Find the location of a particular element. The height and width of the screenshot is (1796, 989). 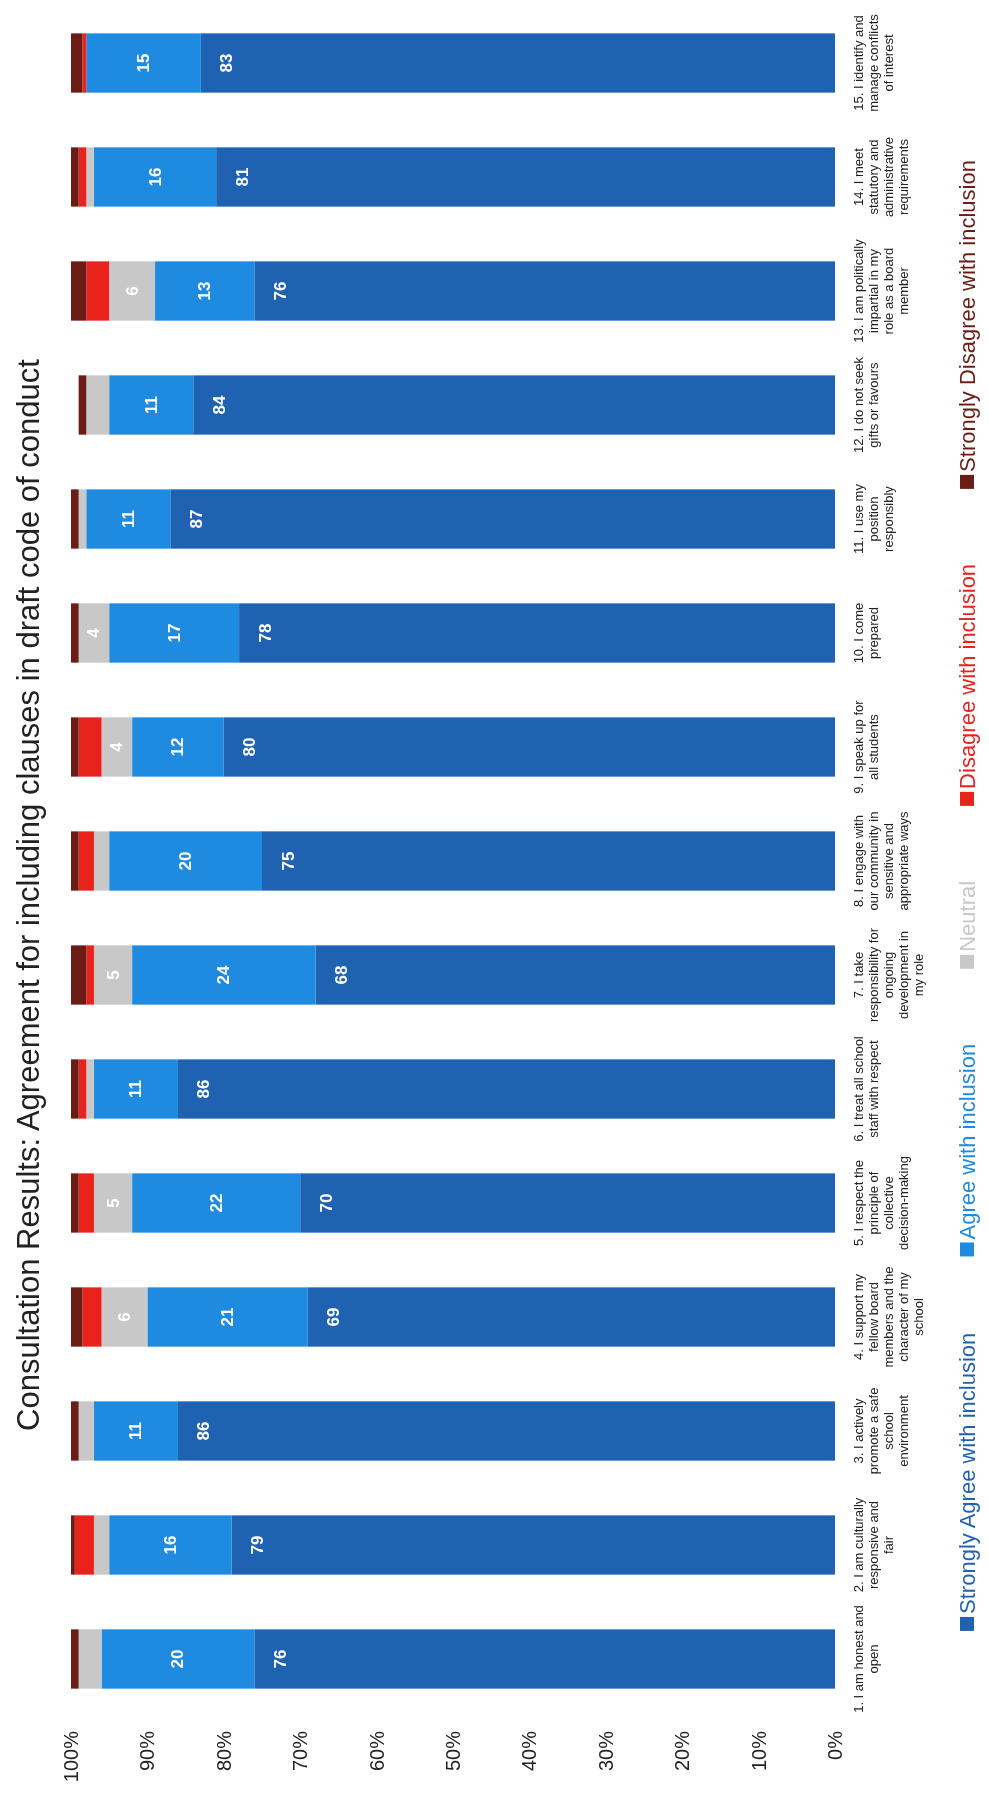

y-tick-label: 11. I use my position responsibly is located at coordinates (873, 518).